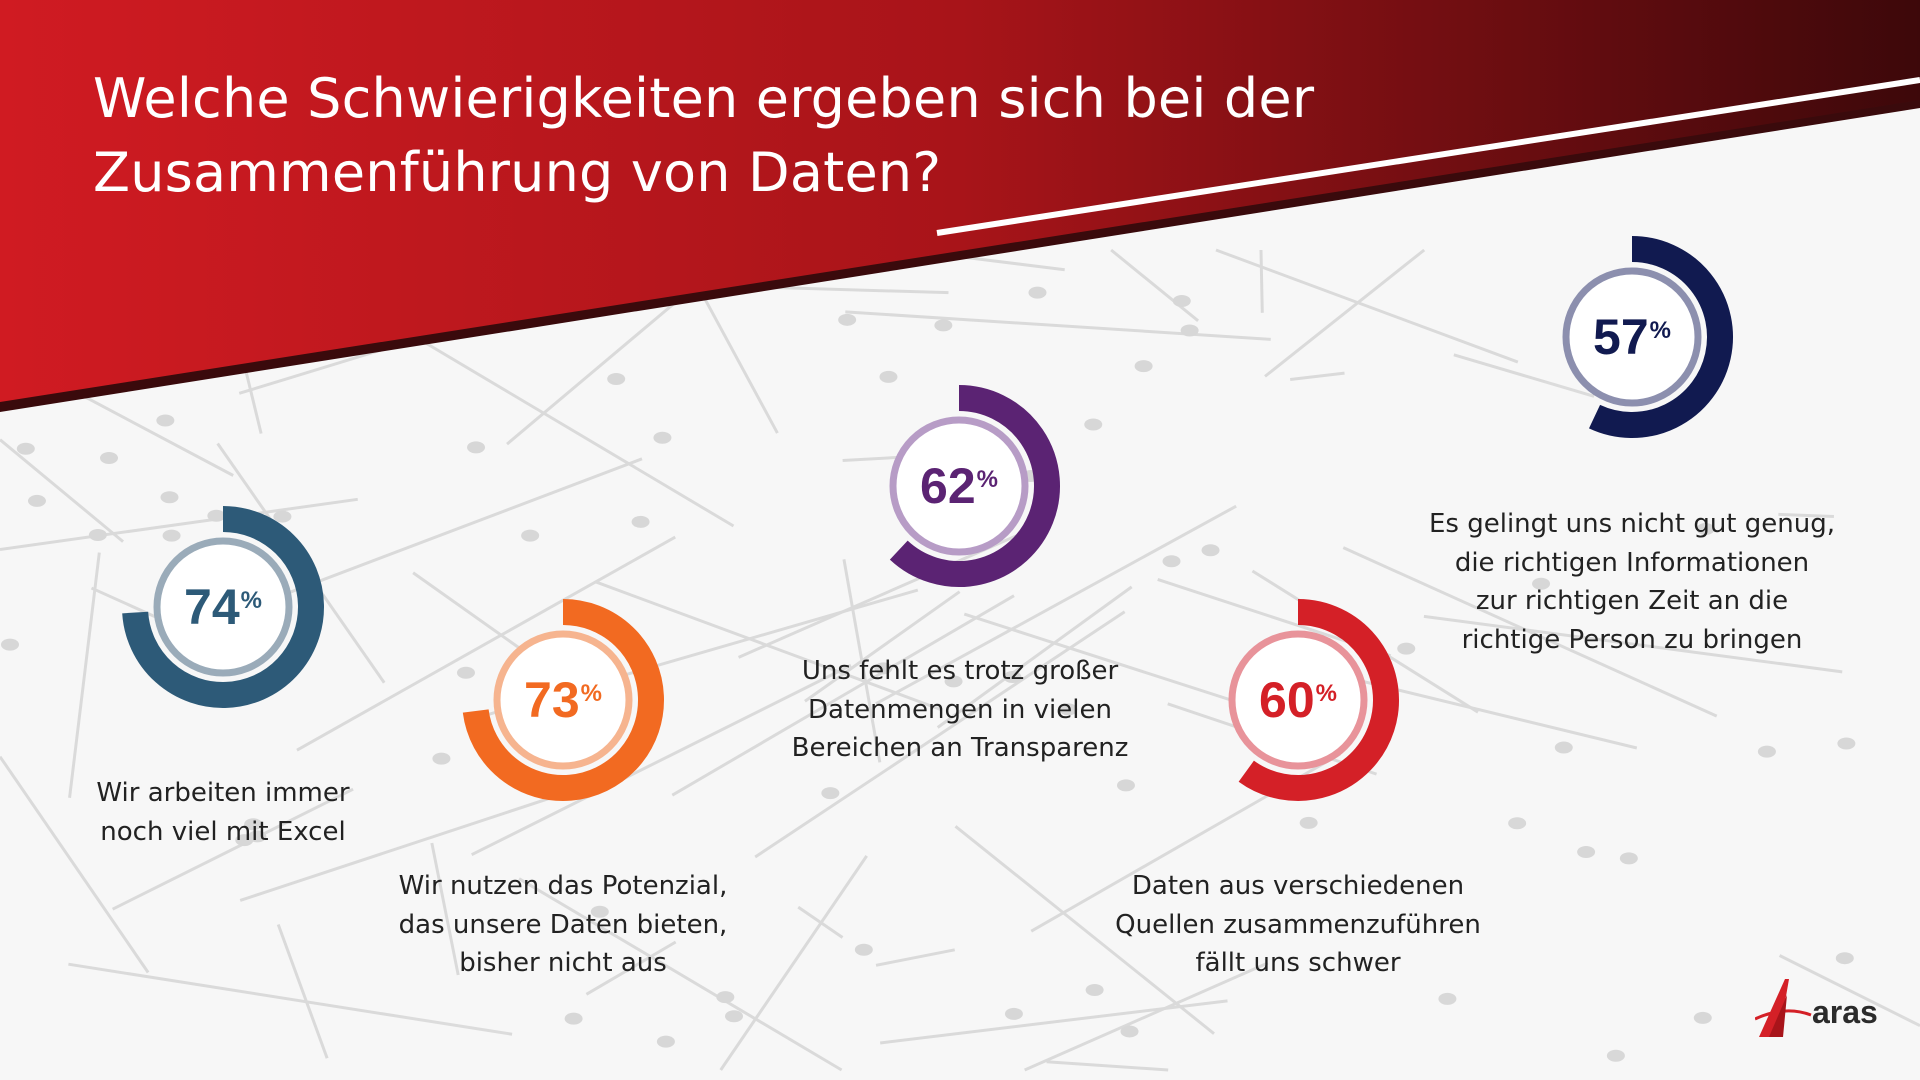 The image size is (1920, 1080). I want to click on label-line: Quellen zusammenzuführen, so click(1298, 924).